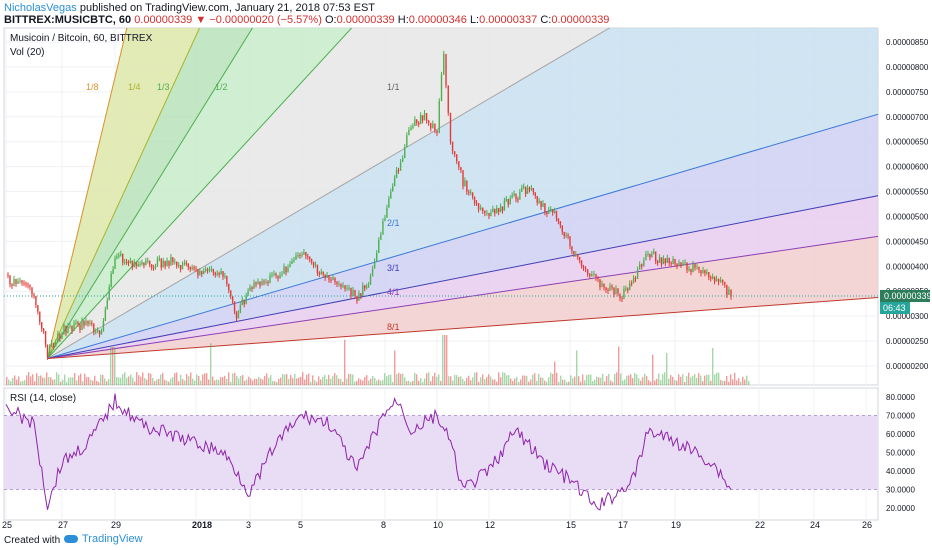  What do you see at coordinates (103, 539) in the screenshot?
I see `tradingview-logo: TradingView` at bounding box center [103, 539].